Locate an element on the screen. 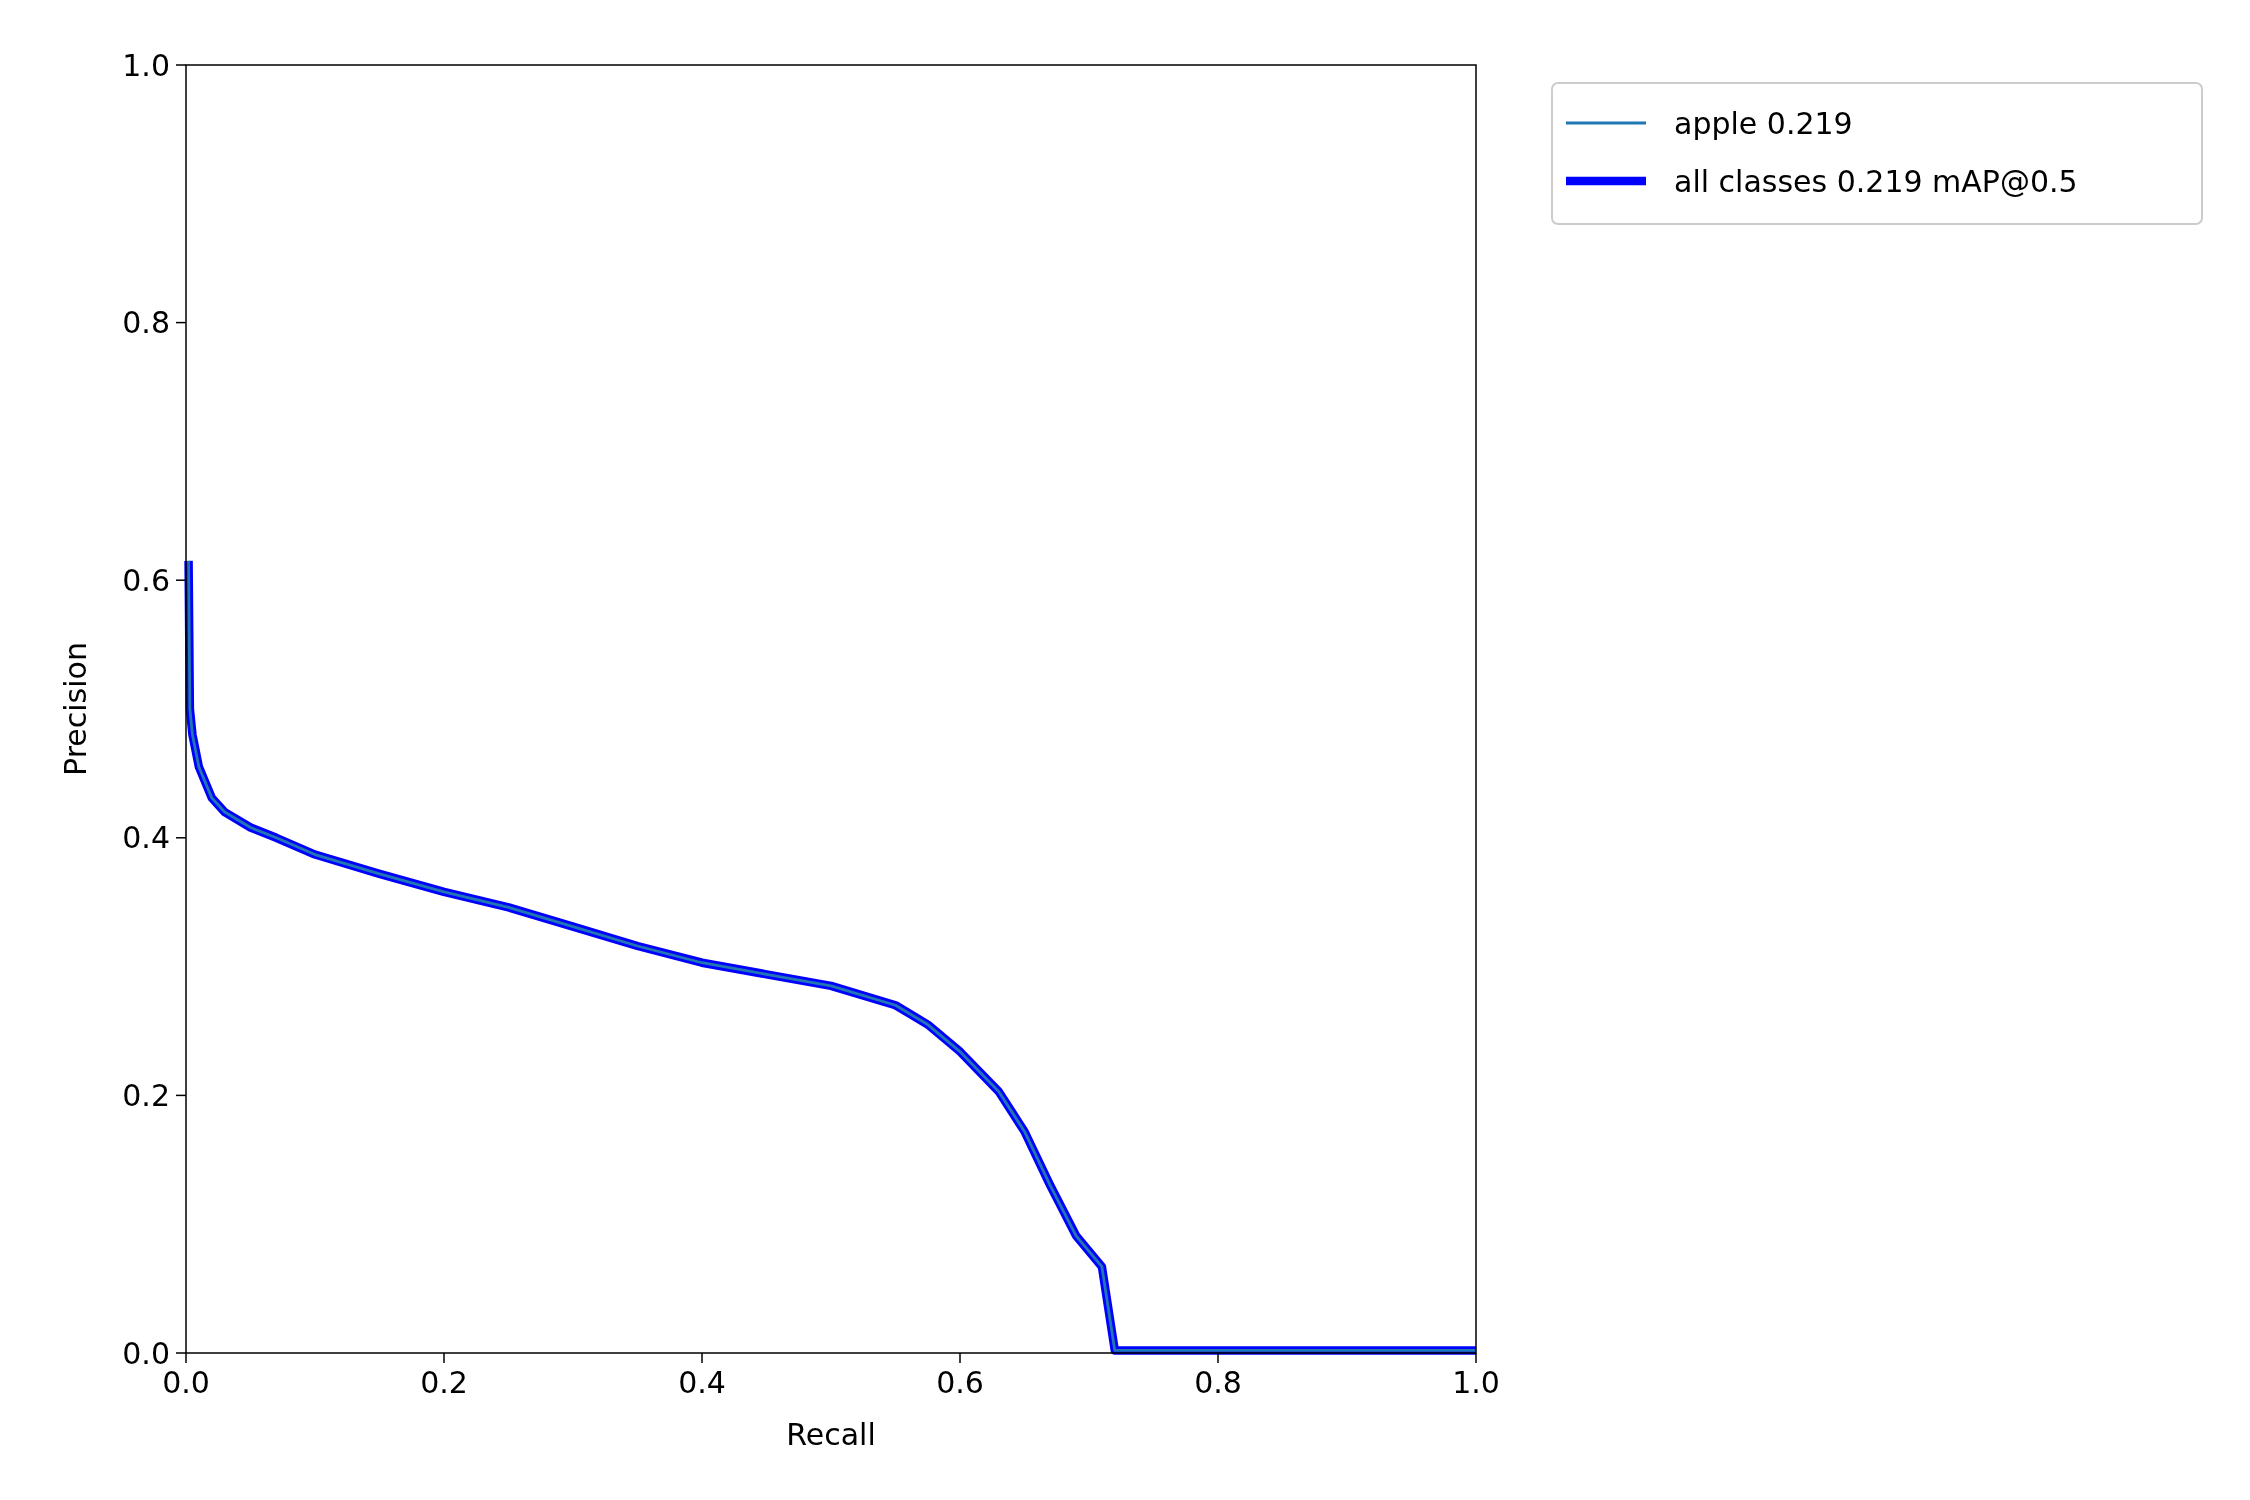 The height and width of the screenshot is (1500, 2250). y-tick-label: 1.0 is located at coordinates (146, 65).